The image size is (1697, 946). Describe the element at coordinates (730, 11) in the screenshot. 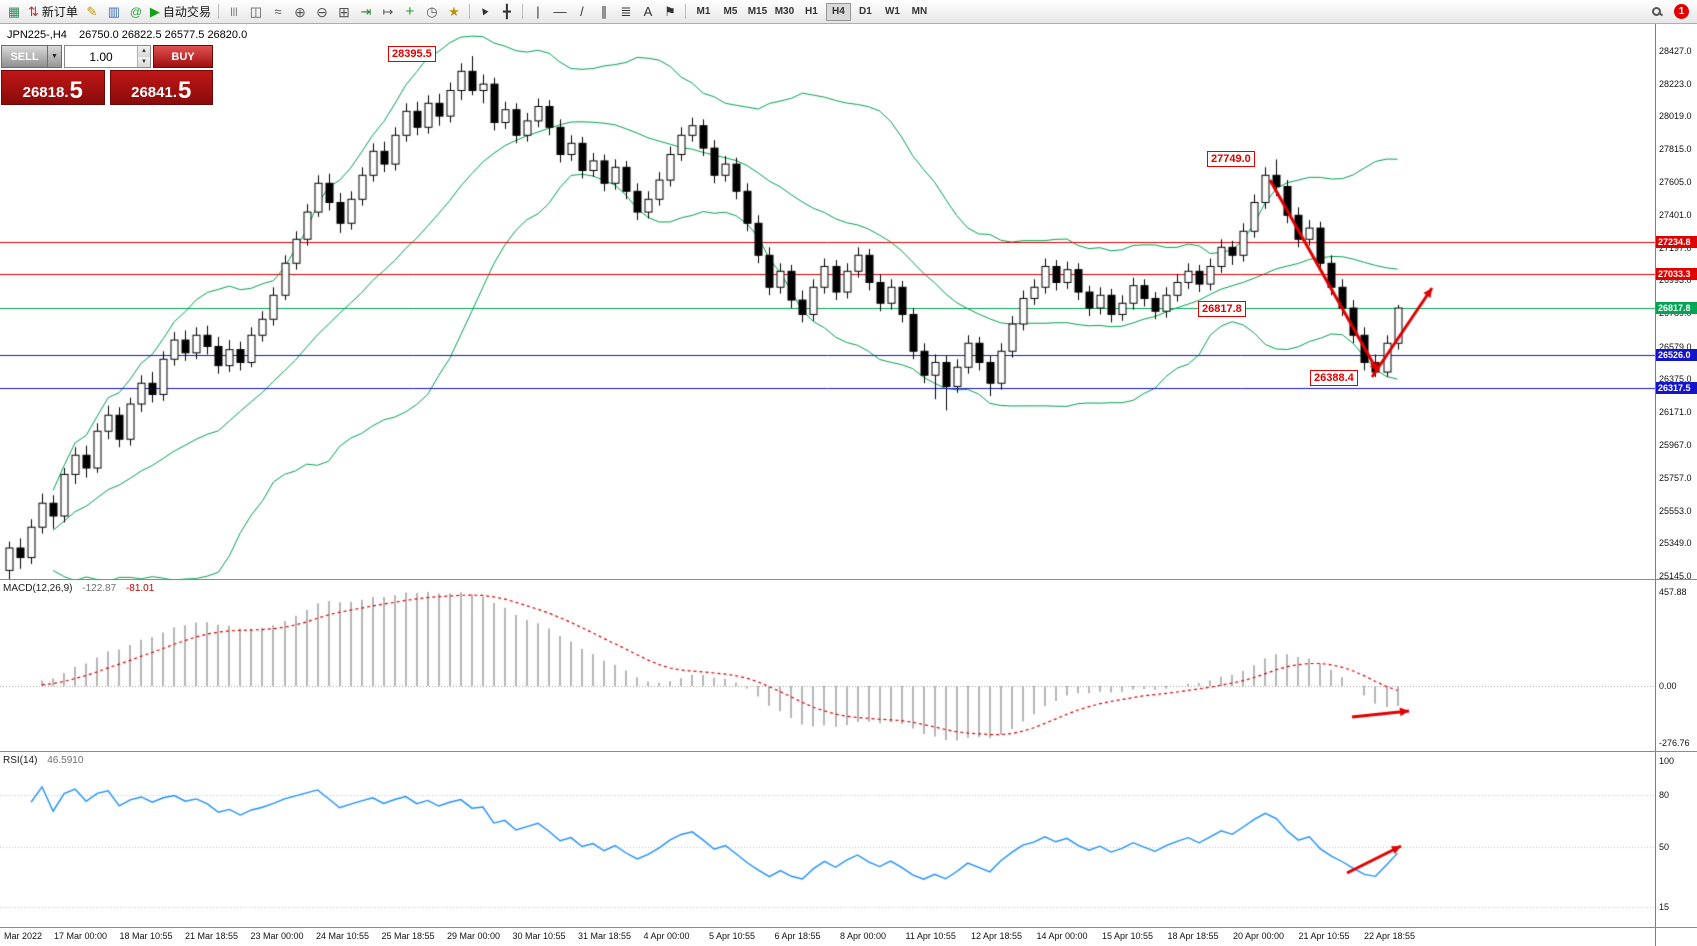

I see `timeframe-m5-button: M5` at that location.